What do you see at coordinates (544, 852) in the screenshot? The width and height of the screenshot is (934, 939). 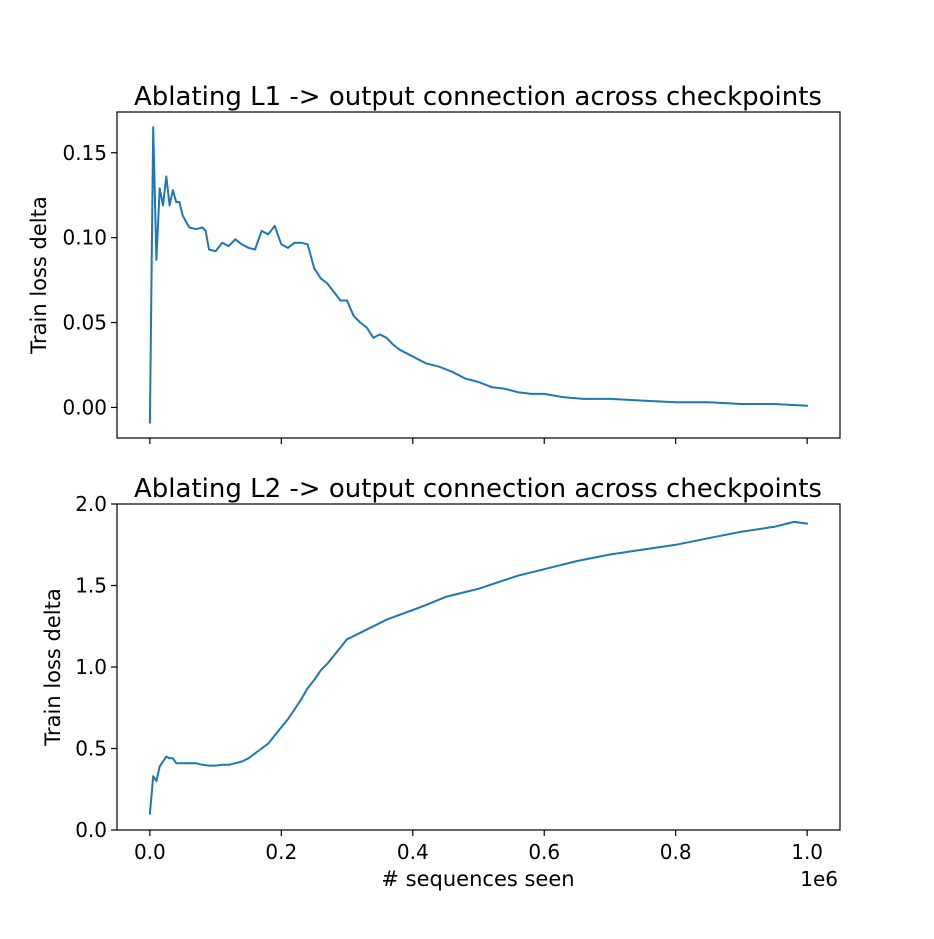 I see `x-tick-label: 0.6` at bounding box center [544, 852].